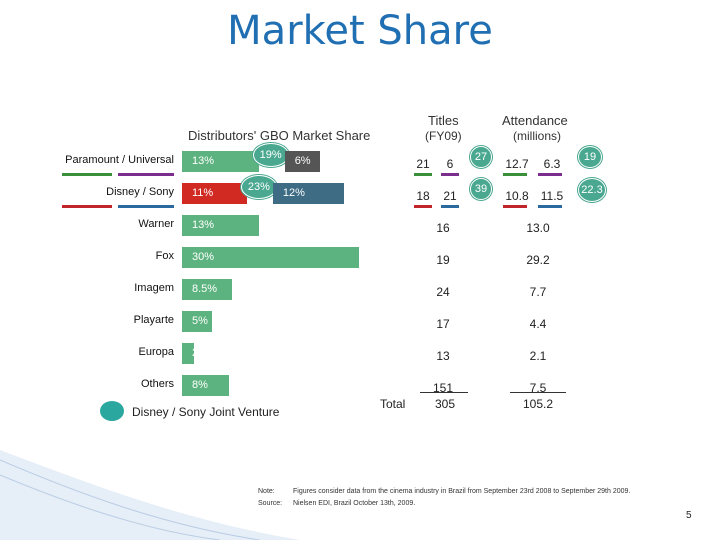 The image size is (720, 540). Describe the element at coordinates (203, 193) in the screenshot. I see `share-label: 11%` at that location.